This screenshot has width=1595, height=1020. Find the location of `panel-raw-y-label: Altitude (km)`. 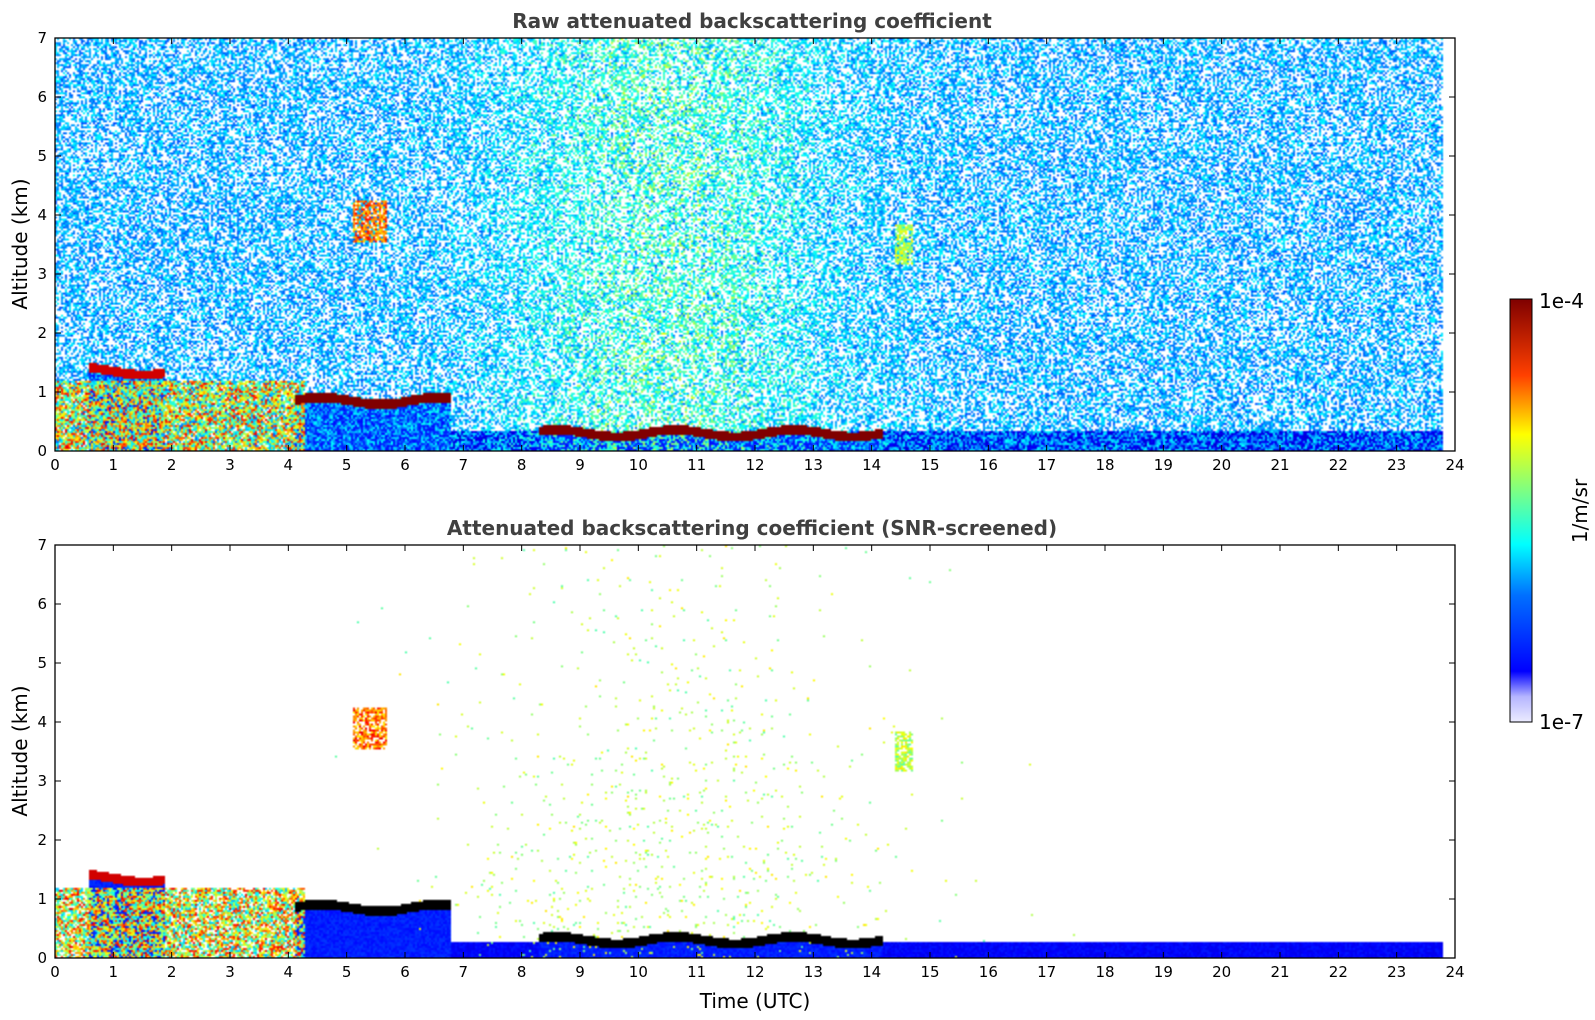

panel-raw-y-label: Altitude (km) is located at coordinates (20, 243).